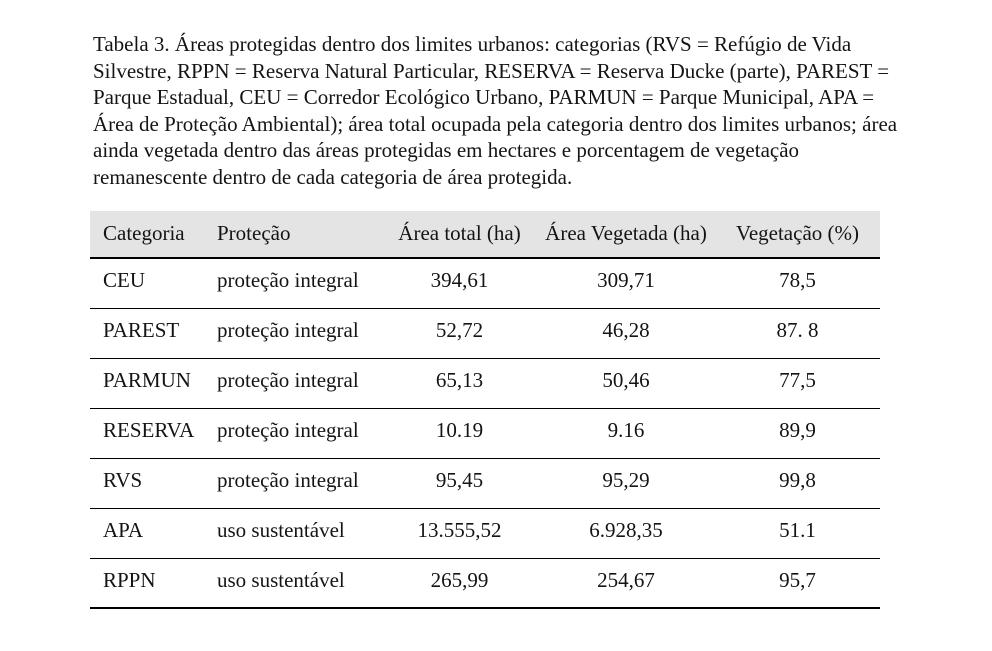 The width and height of the screenshot is (992, 651). What do you see at coordinates (459, 283) in the screenshot?
I see `cell-area-total: 394,61` at bounding box center [459, 283].